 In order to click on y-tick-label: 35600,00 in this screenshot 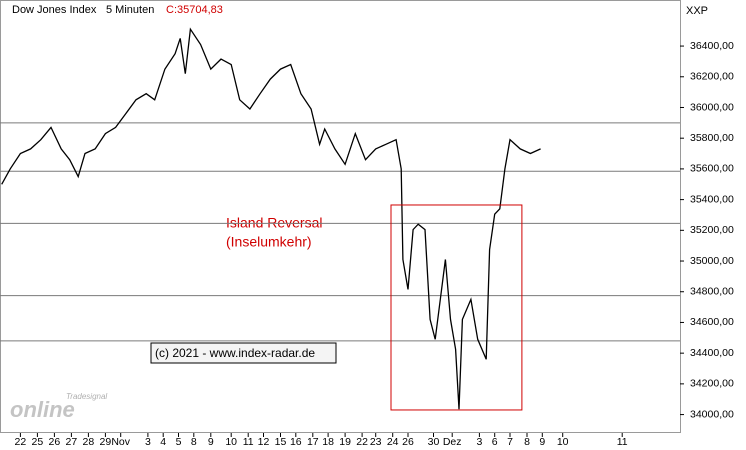, I will do `click(712, 169)`.